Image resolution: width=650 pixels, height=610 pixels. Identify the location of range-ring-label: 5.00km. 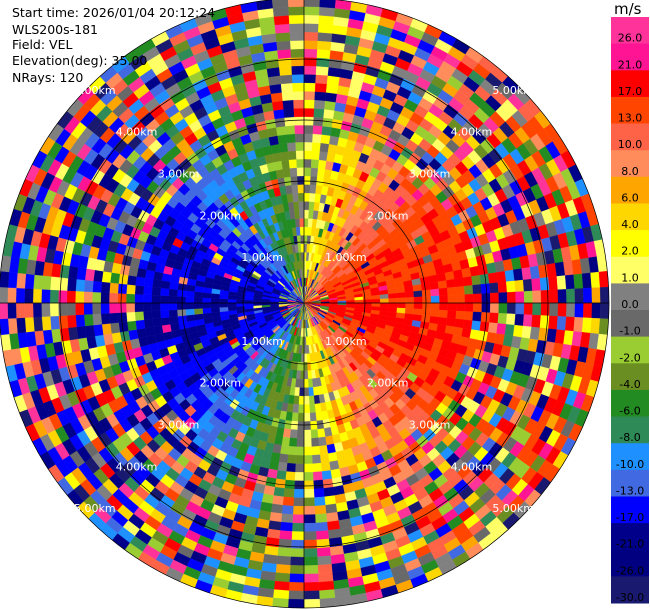
(95, 508).